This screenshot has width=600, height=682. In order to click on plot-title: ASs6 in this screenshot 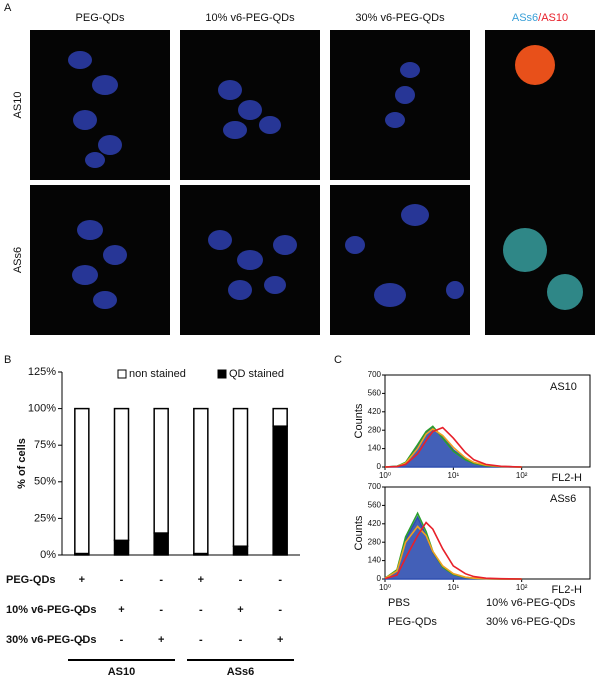, I will do `click(563, 499)`.